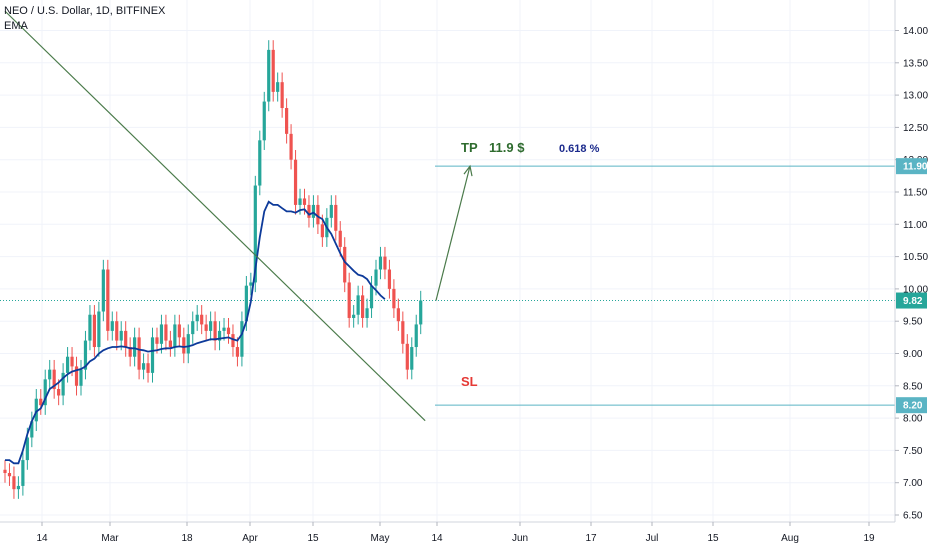 This screenshot has height=550, width=932. I want to click on price-tick-label: 6.50, so click(913, 516).